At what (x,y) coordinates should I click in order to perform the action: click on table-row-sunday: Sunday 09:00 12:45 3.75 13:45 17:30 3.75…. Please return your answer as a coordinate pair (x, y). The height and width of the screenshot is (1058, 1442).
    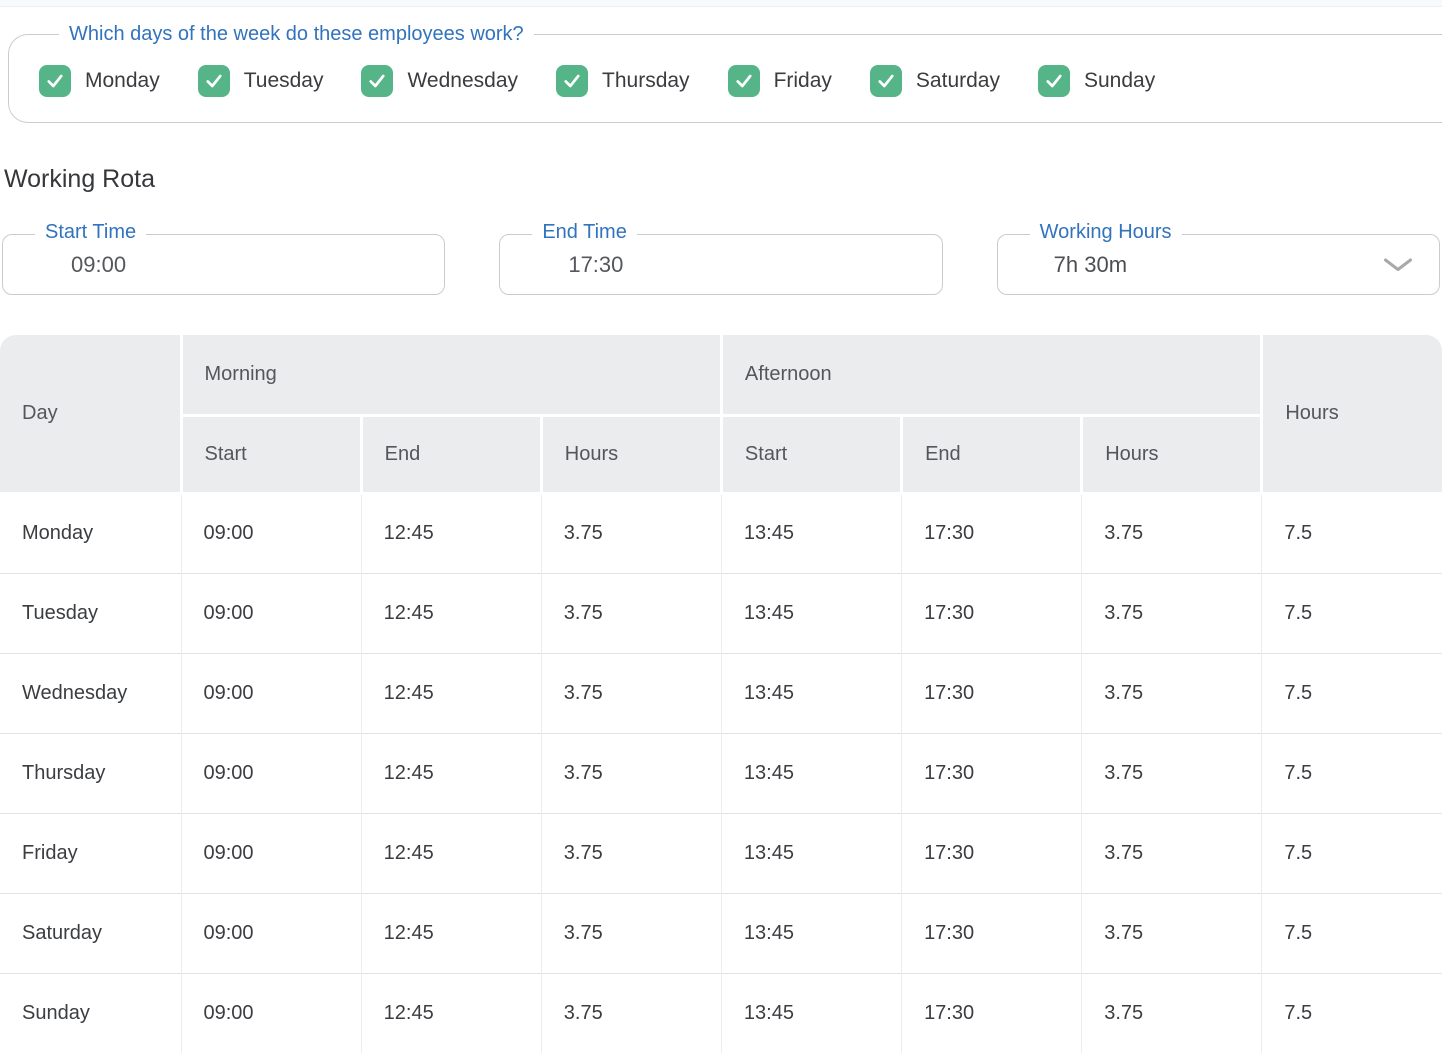
    Looking at the image, I should click on (721, 1012).